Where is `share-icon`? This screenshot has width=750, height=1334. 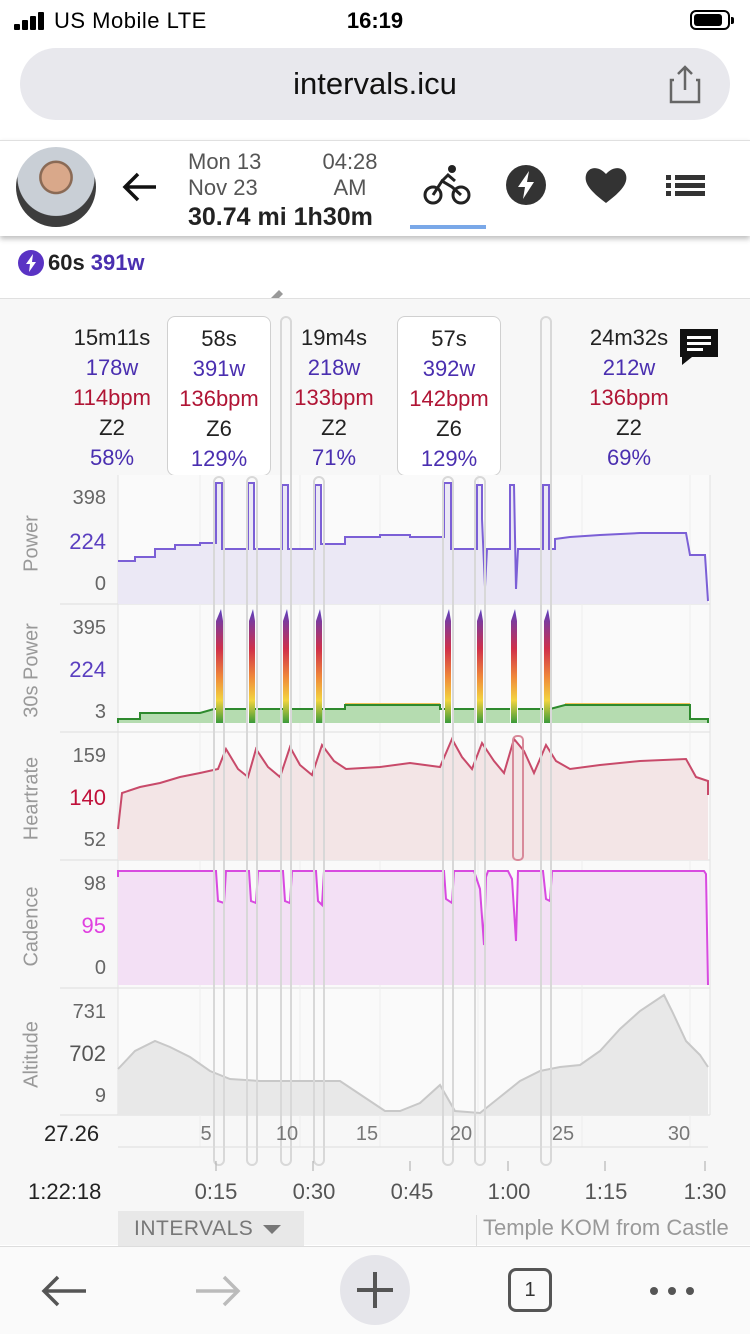
share-icon is located at coordinates (685, 84).